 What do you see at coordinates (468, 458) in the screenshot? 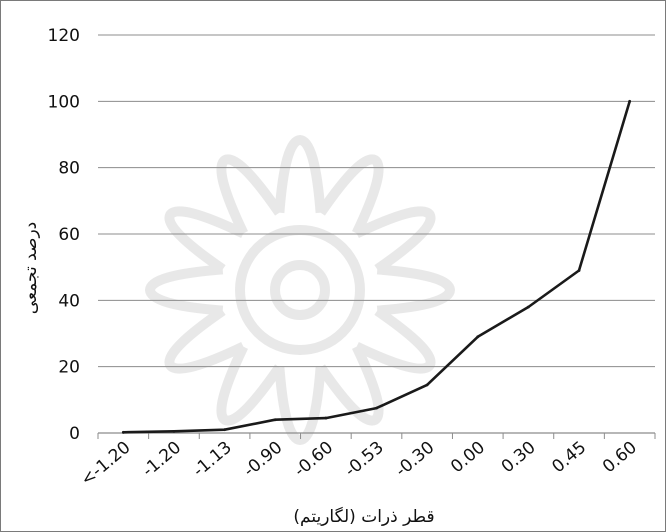
I see `x-tick-label: 0.00` at bounding box center [468, 458].